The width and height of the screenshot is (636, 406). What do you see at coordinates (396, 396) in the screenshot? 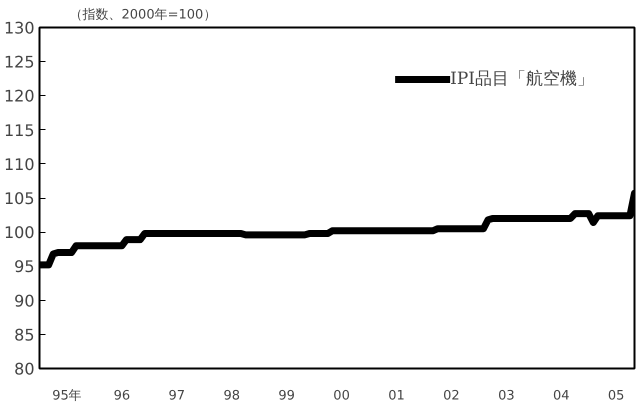
I see `x-tick-label: 01` at bounding box center [396, 396].